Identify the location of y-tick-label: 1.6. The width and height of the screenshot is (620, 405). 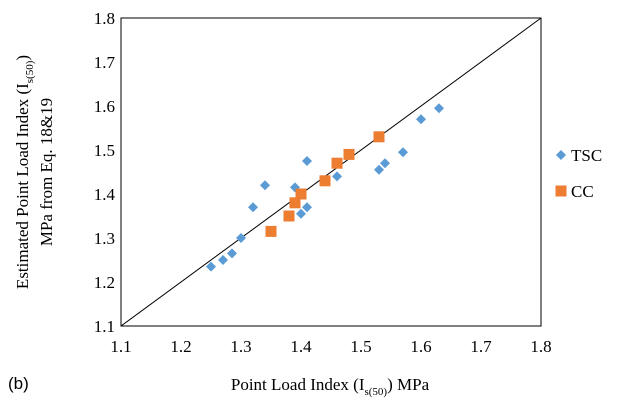
(104, 106).